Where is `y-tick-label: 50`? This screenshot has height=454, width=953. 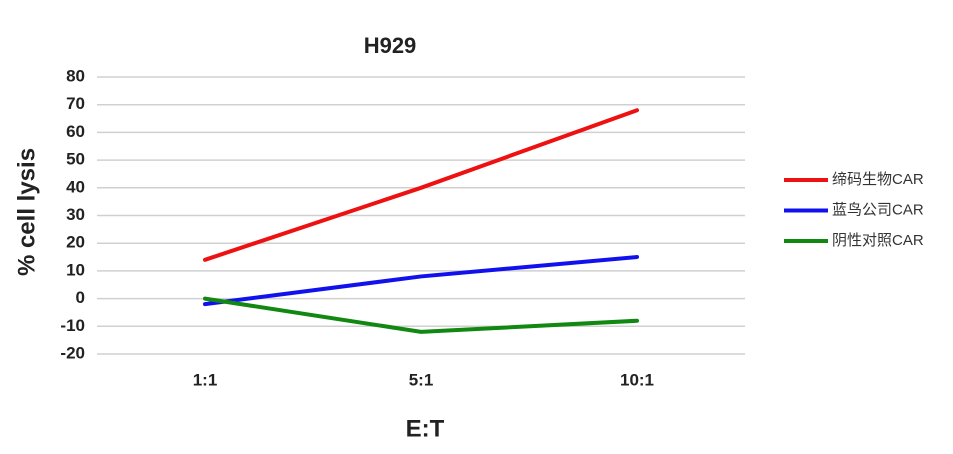 y-tick-label: 50 is located at coordinates (75, 159).